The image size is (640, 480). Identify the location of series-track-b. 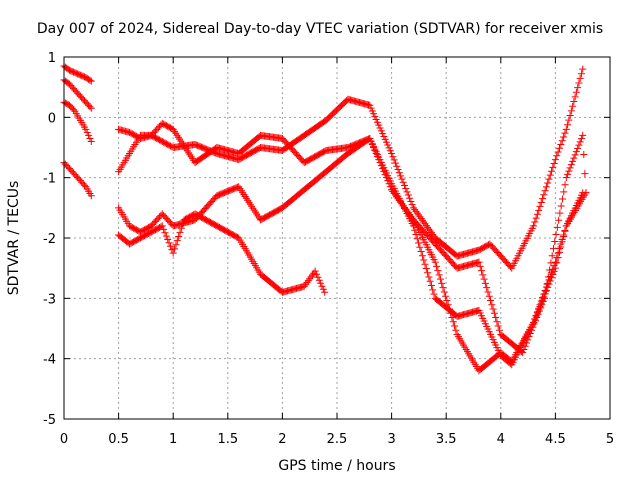
(77, 94).